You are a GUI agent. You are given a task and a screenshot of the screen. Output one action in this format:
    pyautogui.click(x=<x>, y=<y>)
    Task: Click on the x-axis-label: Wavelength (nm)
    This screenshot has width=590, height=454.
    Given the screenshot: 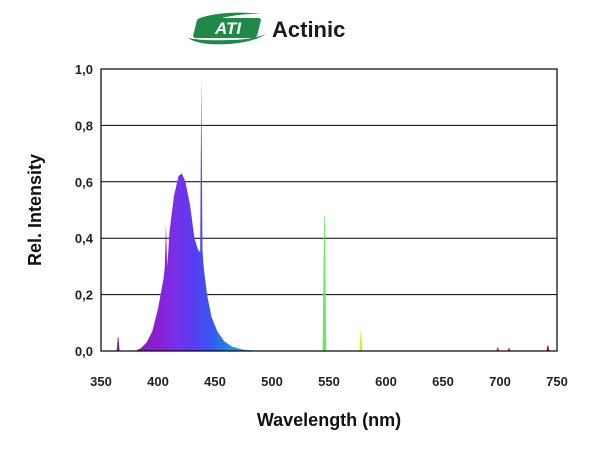 What is the action you would take?
    pyautogui.click(x=329, y=420)
    